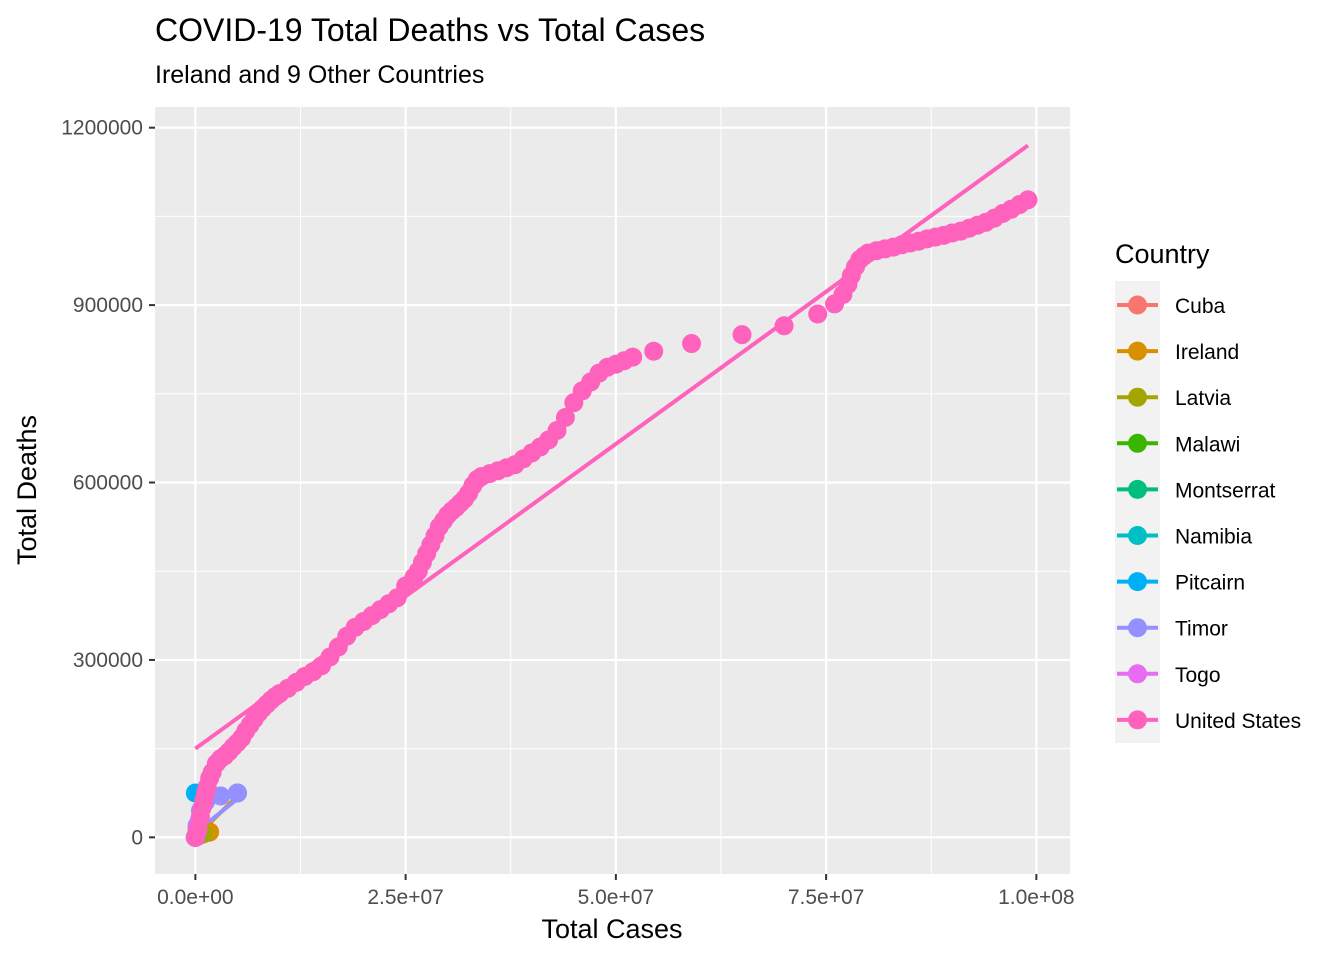  Describe the element at coordinates (1207, 444) in the screenshot. I see `legend-label: Malawi` at that location.